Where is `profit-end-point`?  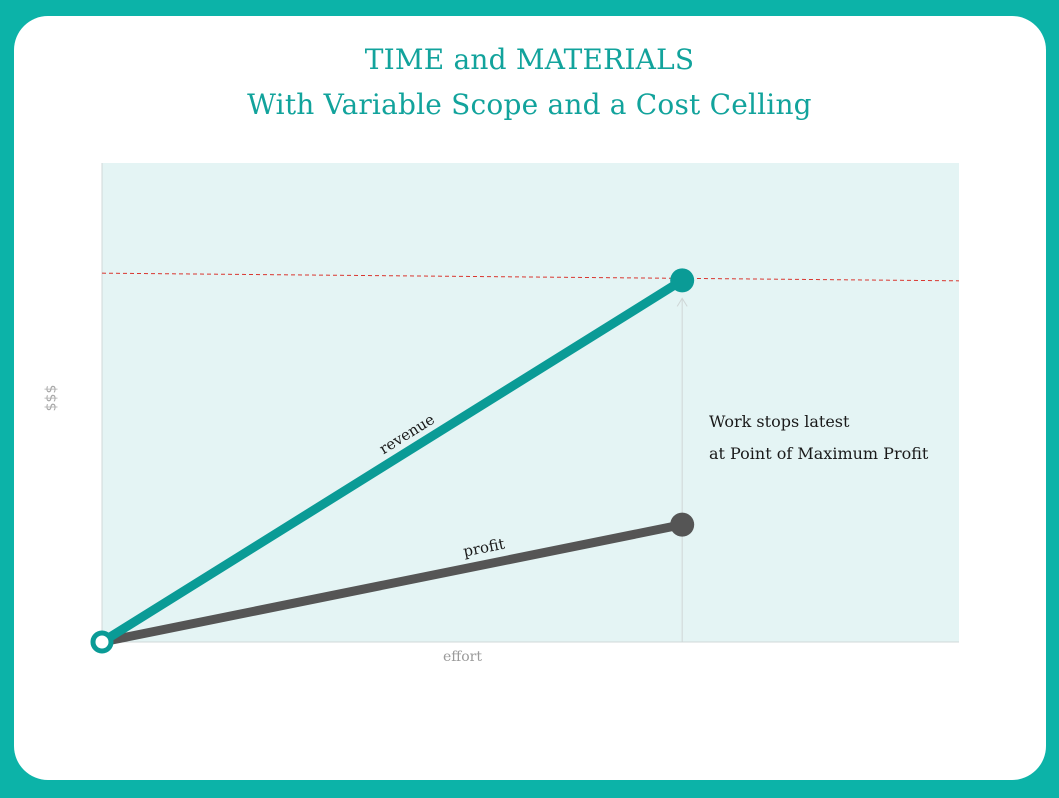
profit-end-point is located at coordinates (682, 524).